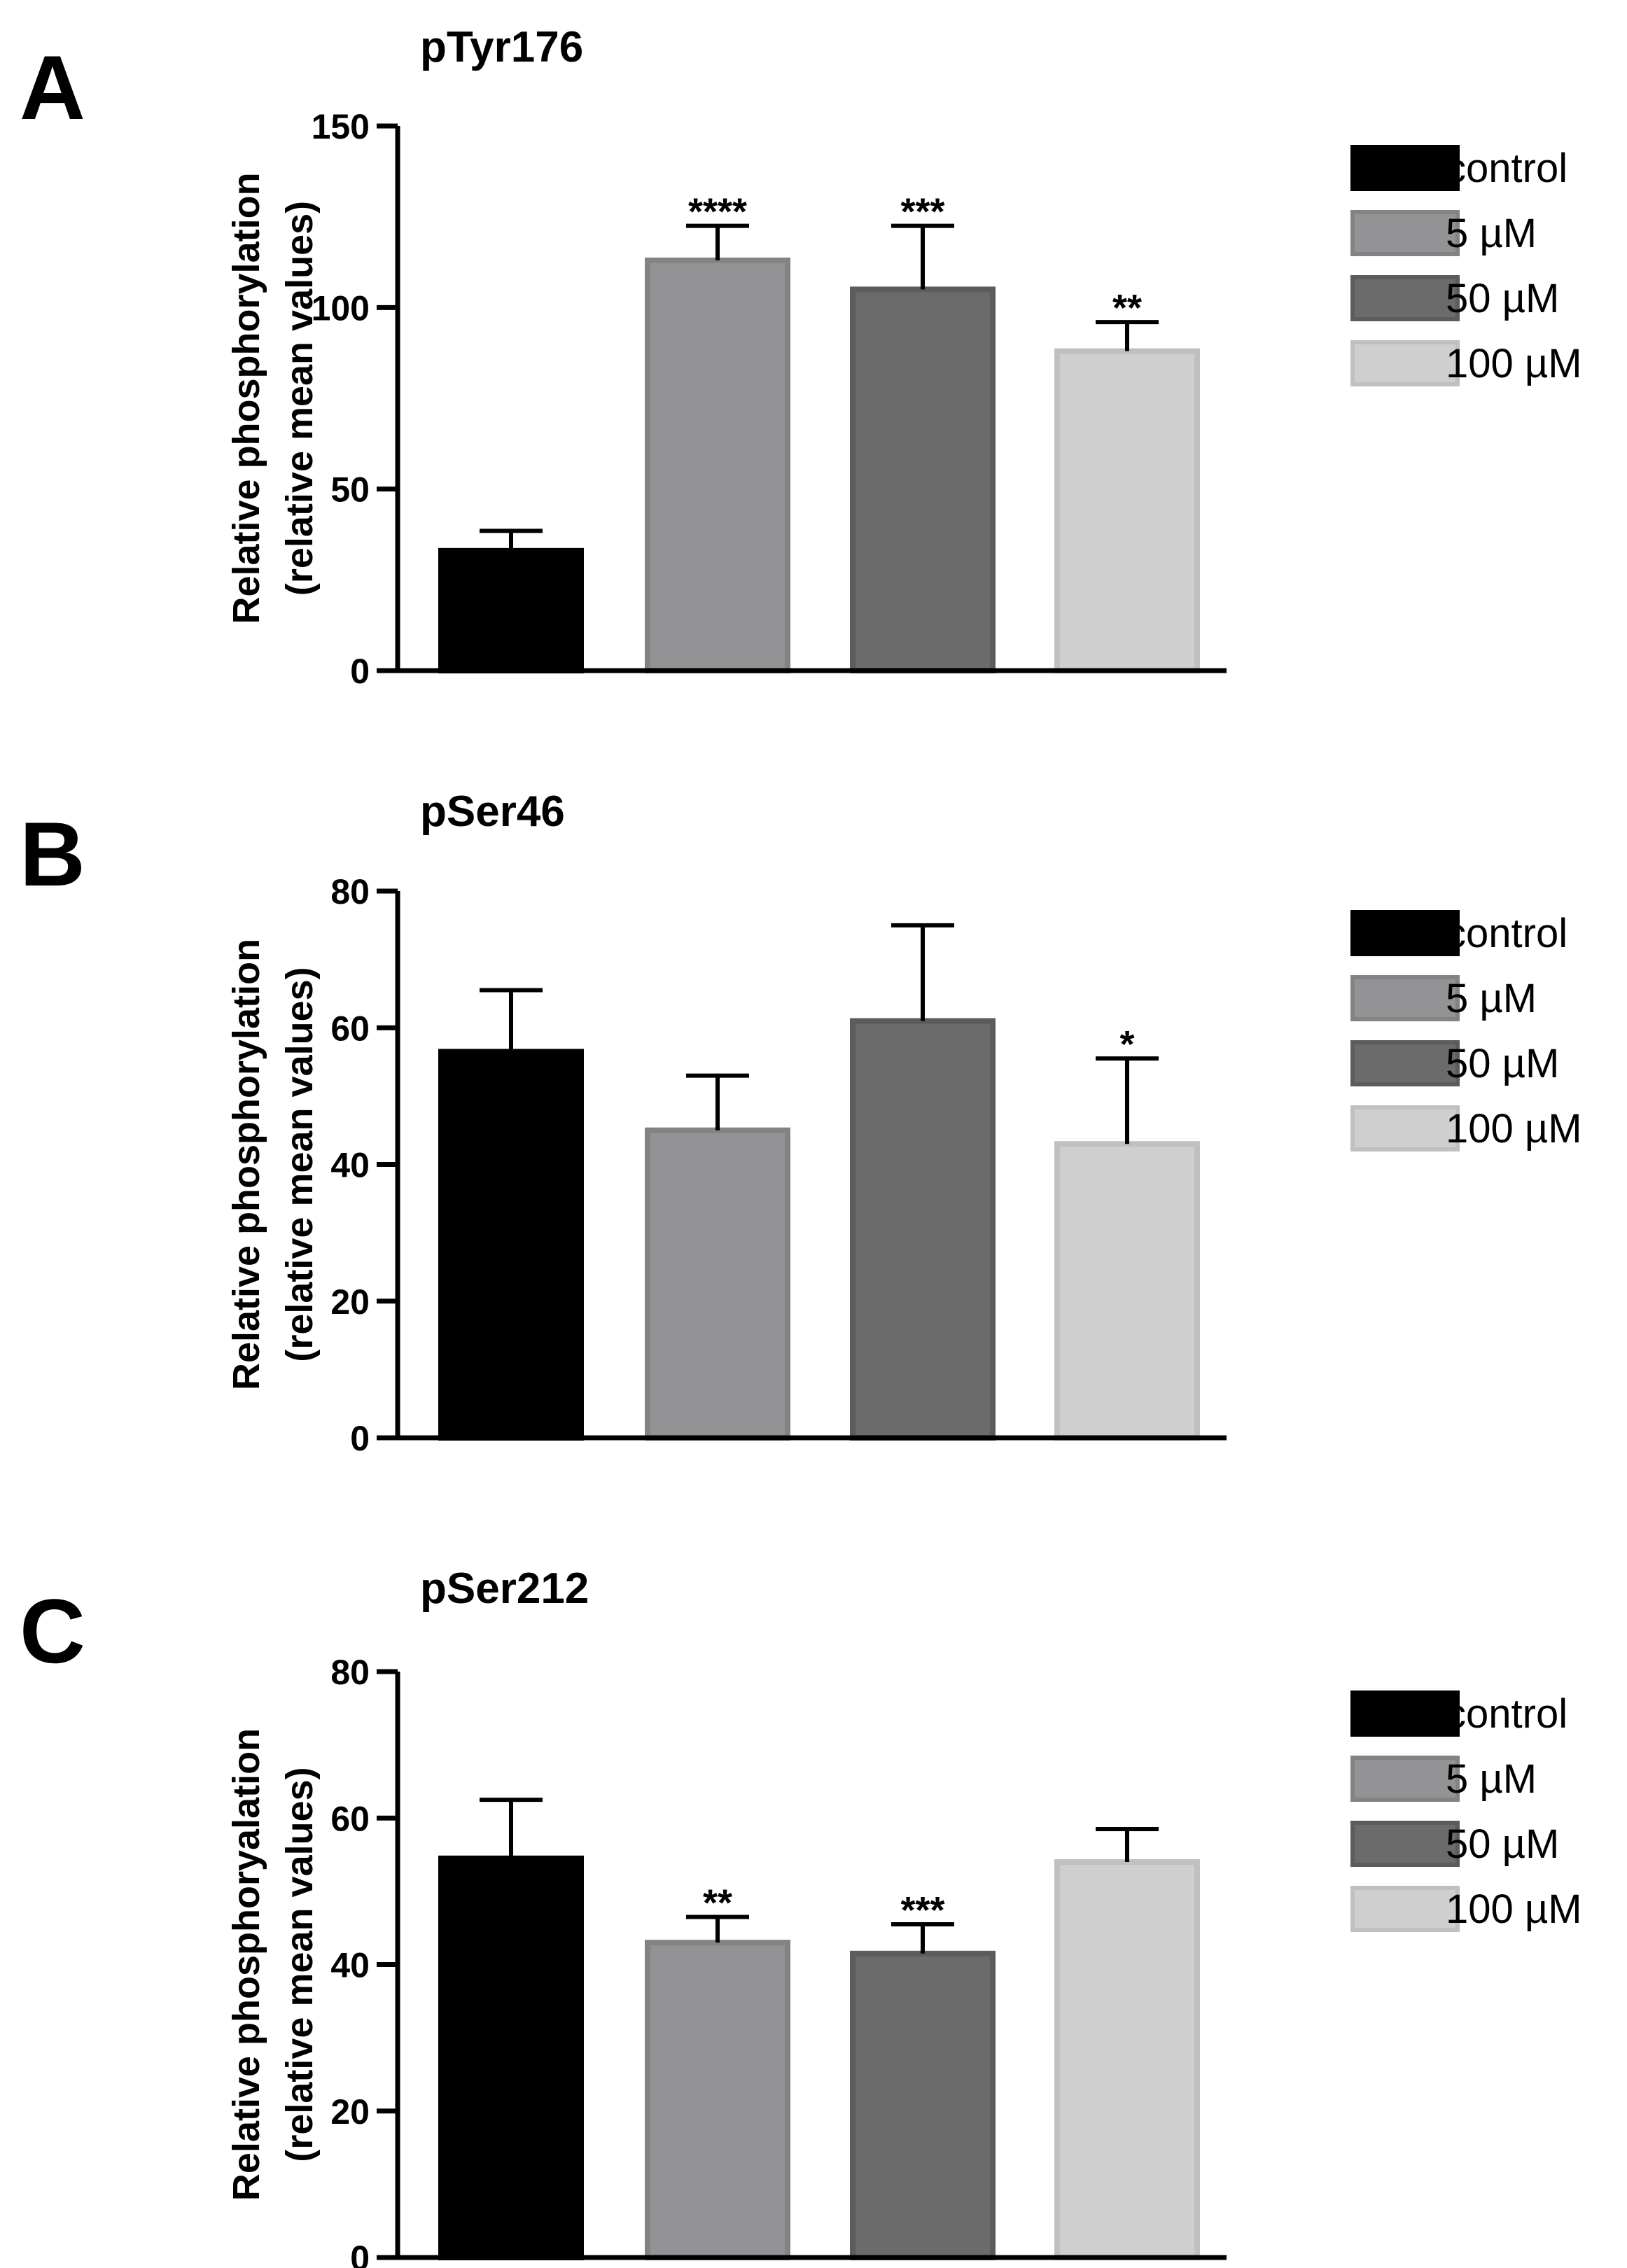 This screenshot has width=1627, height=2268. I want to click on significance-mark-2: ****, so click(717, 212).